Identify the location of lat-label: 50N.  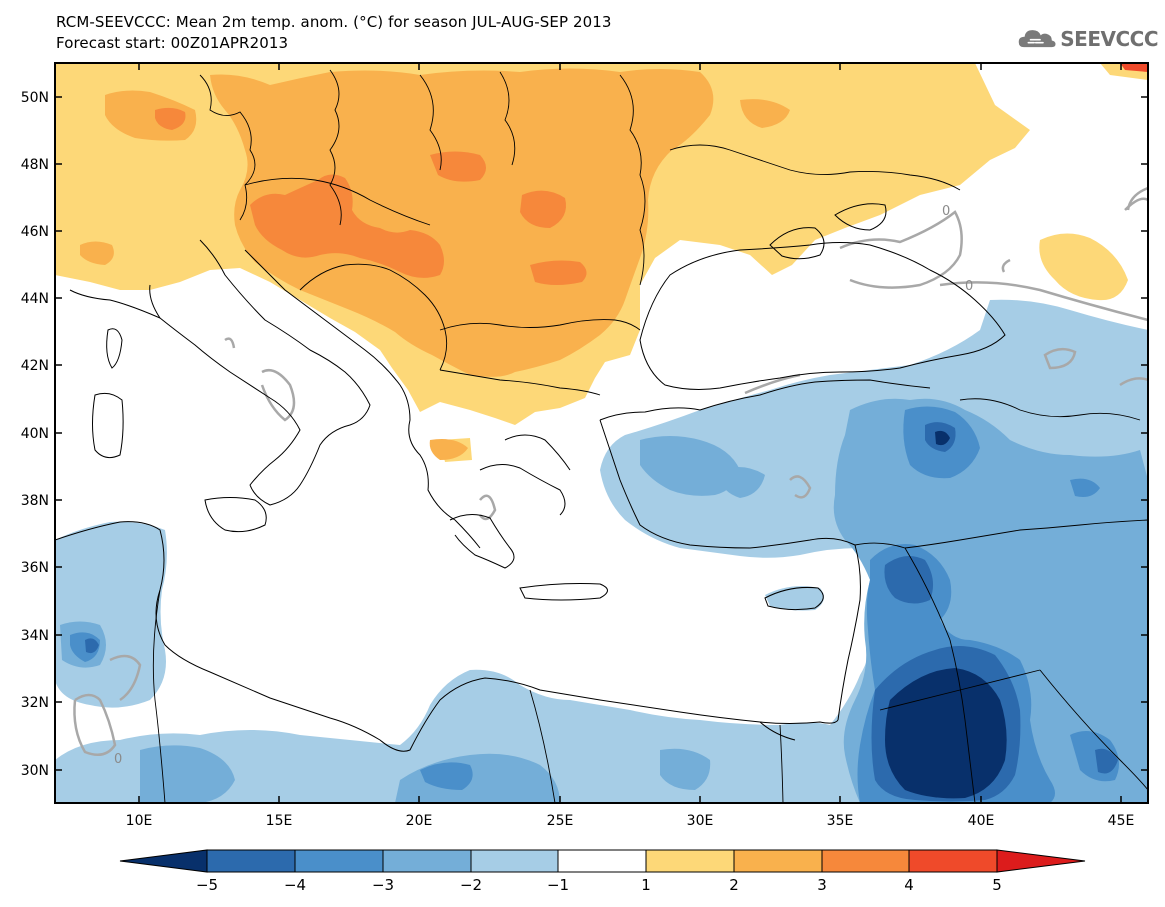
(35, 98).